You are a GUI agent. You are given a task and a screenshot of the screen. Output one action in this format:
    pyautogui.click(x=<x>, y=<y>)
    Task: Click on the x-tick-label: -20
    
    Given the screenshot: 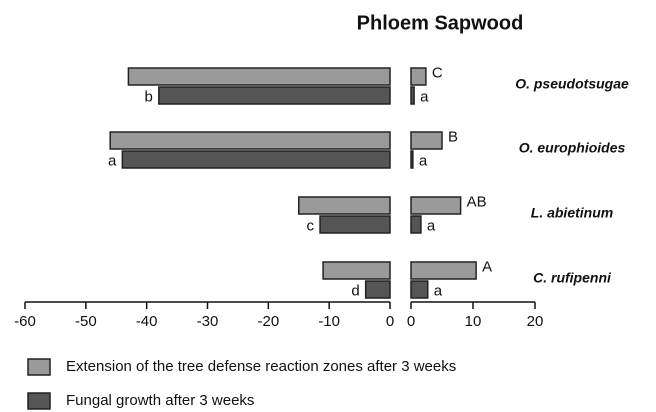 What is the action you would take?
    pyautogui.click(x=268, y=321)
    